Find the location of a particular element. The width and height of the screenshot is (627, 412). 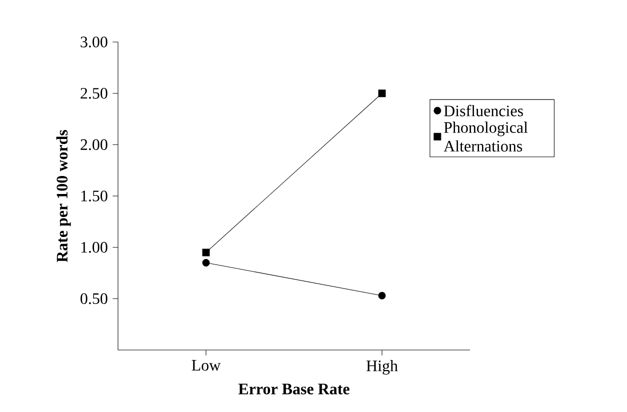

y-axis-title: Rate per 100 words is located at coordinates (63, 196).